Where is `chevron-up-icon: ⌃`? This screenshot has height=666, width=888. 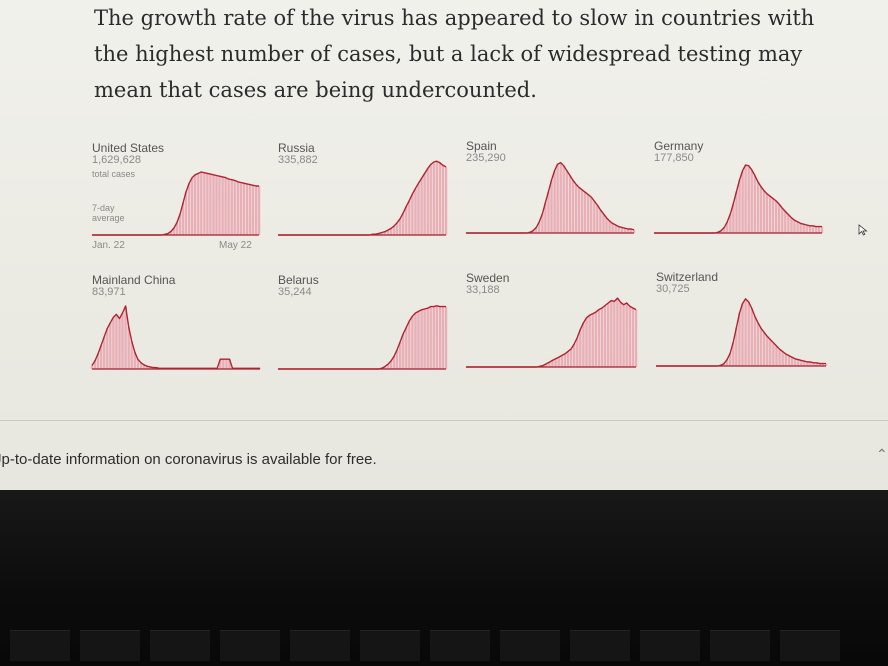
chevron-up-icon: ⌃ is located at coordinates (882, 454).